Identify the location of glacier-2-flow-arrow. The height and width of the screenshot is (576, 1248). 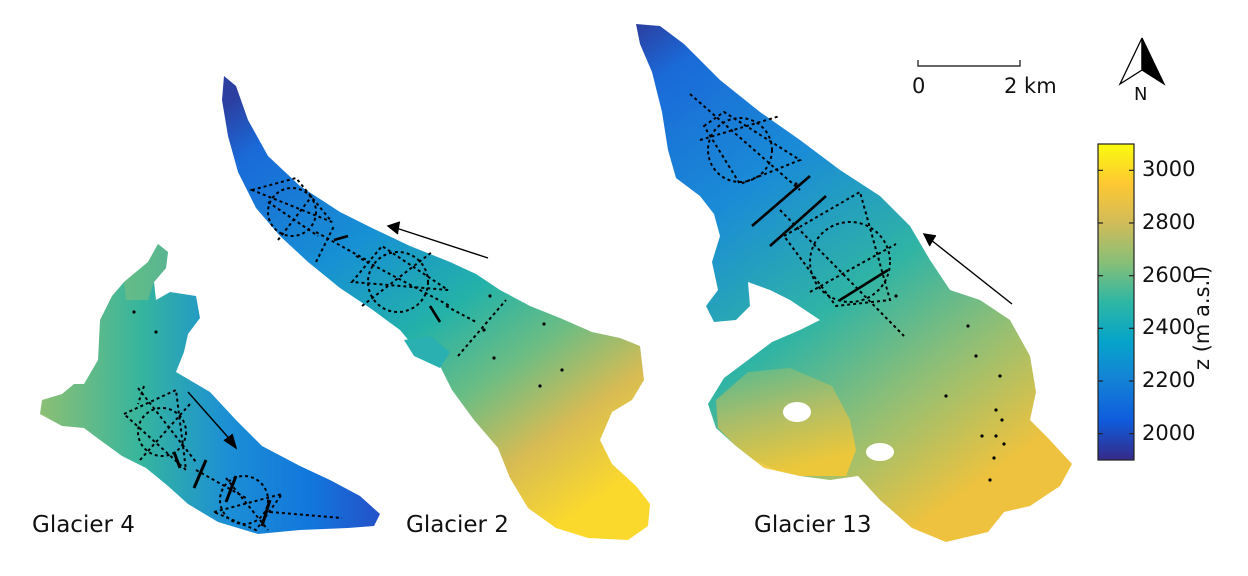
(437, 240).